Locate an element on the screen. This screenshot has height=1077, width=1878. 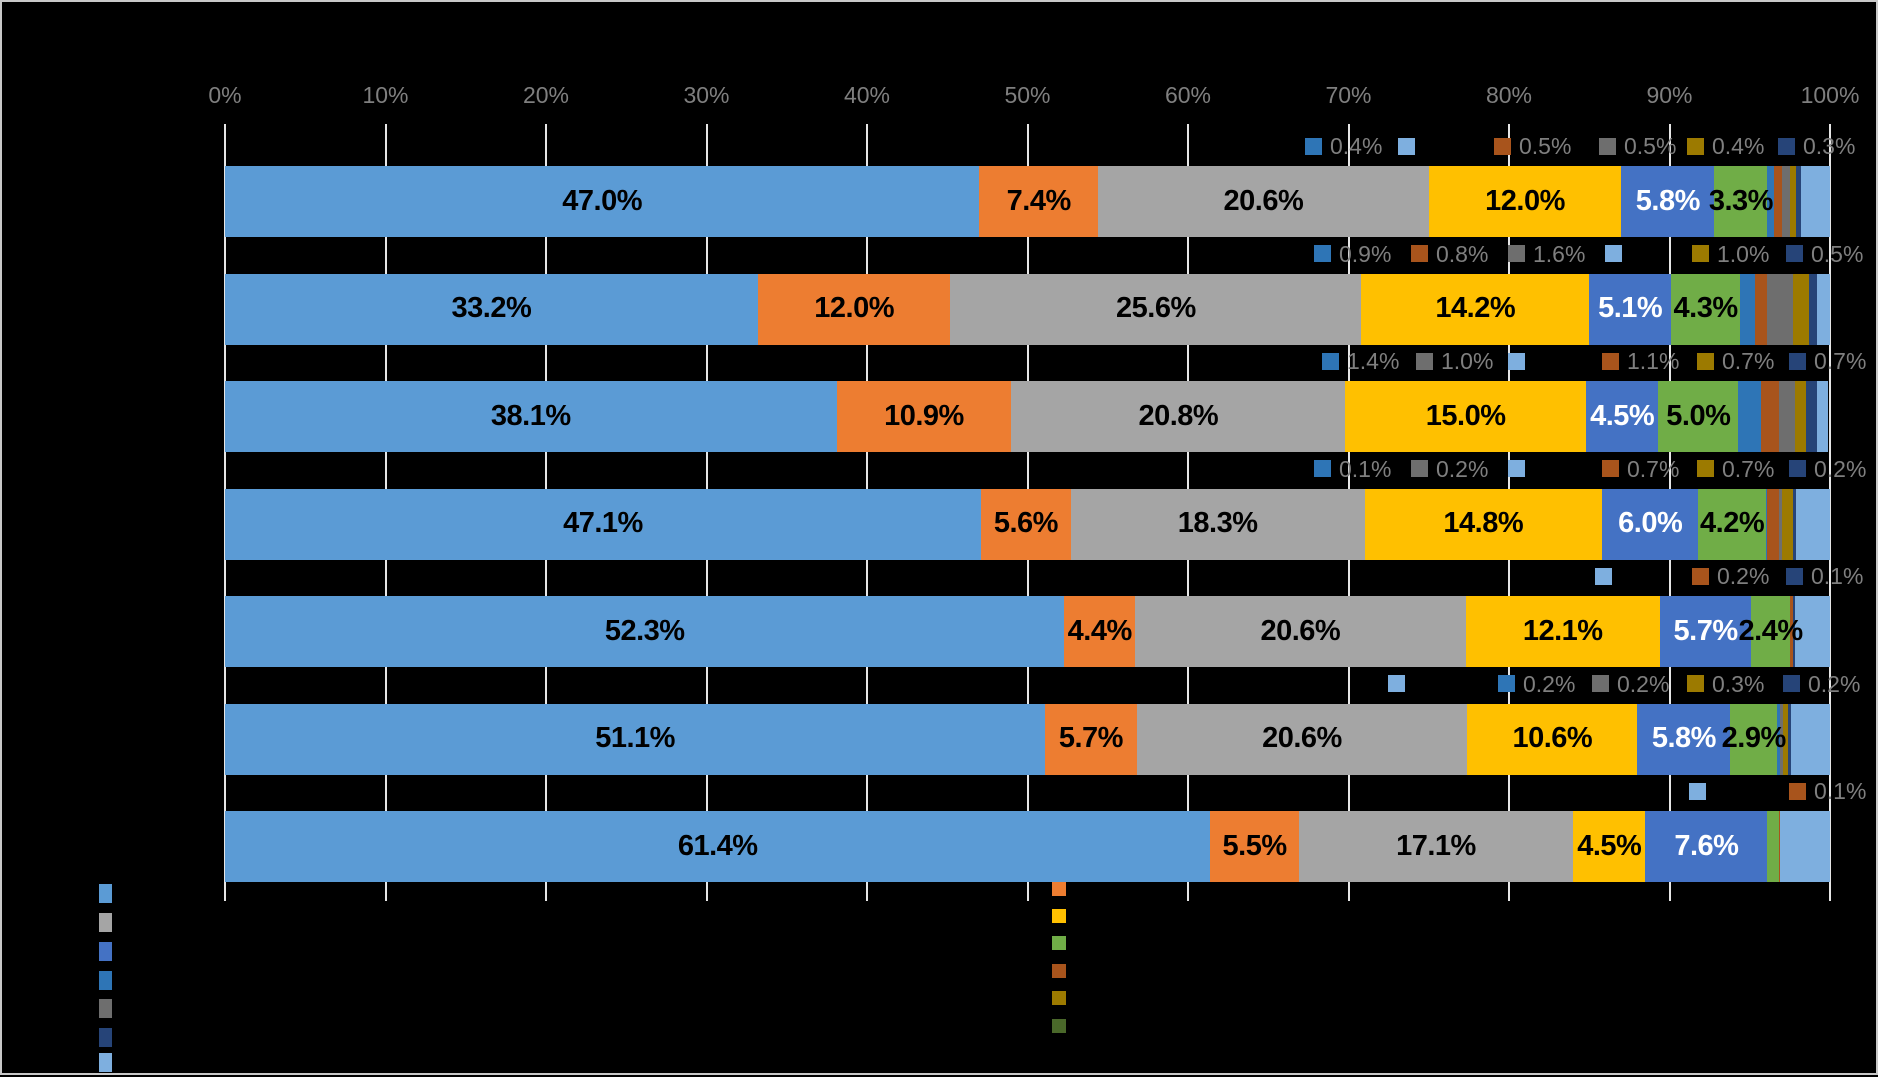
segment-value-label: 15.0% is located at coordinates (1465, 415).